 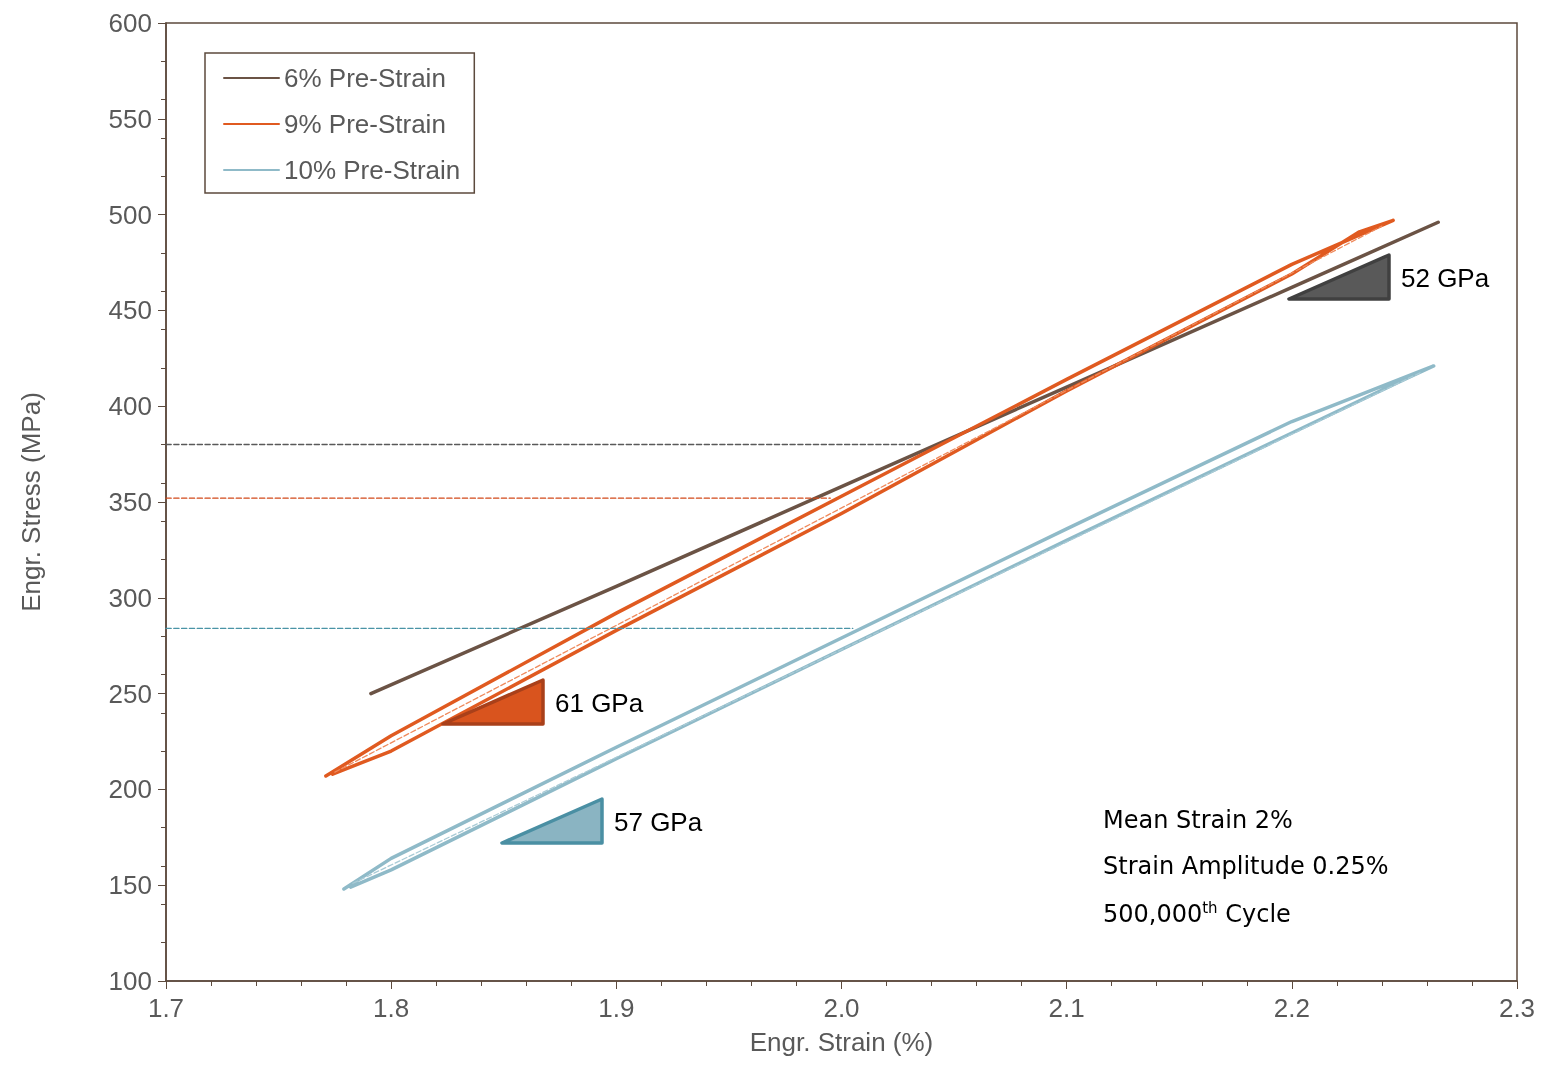 What do you see at coordinates (599, 703) in the screenshot?
I see `annotation: 61 GPa` at bounding box center [599, 703].